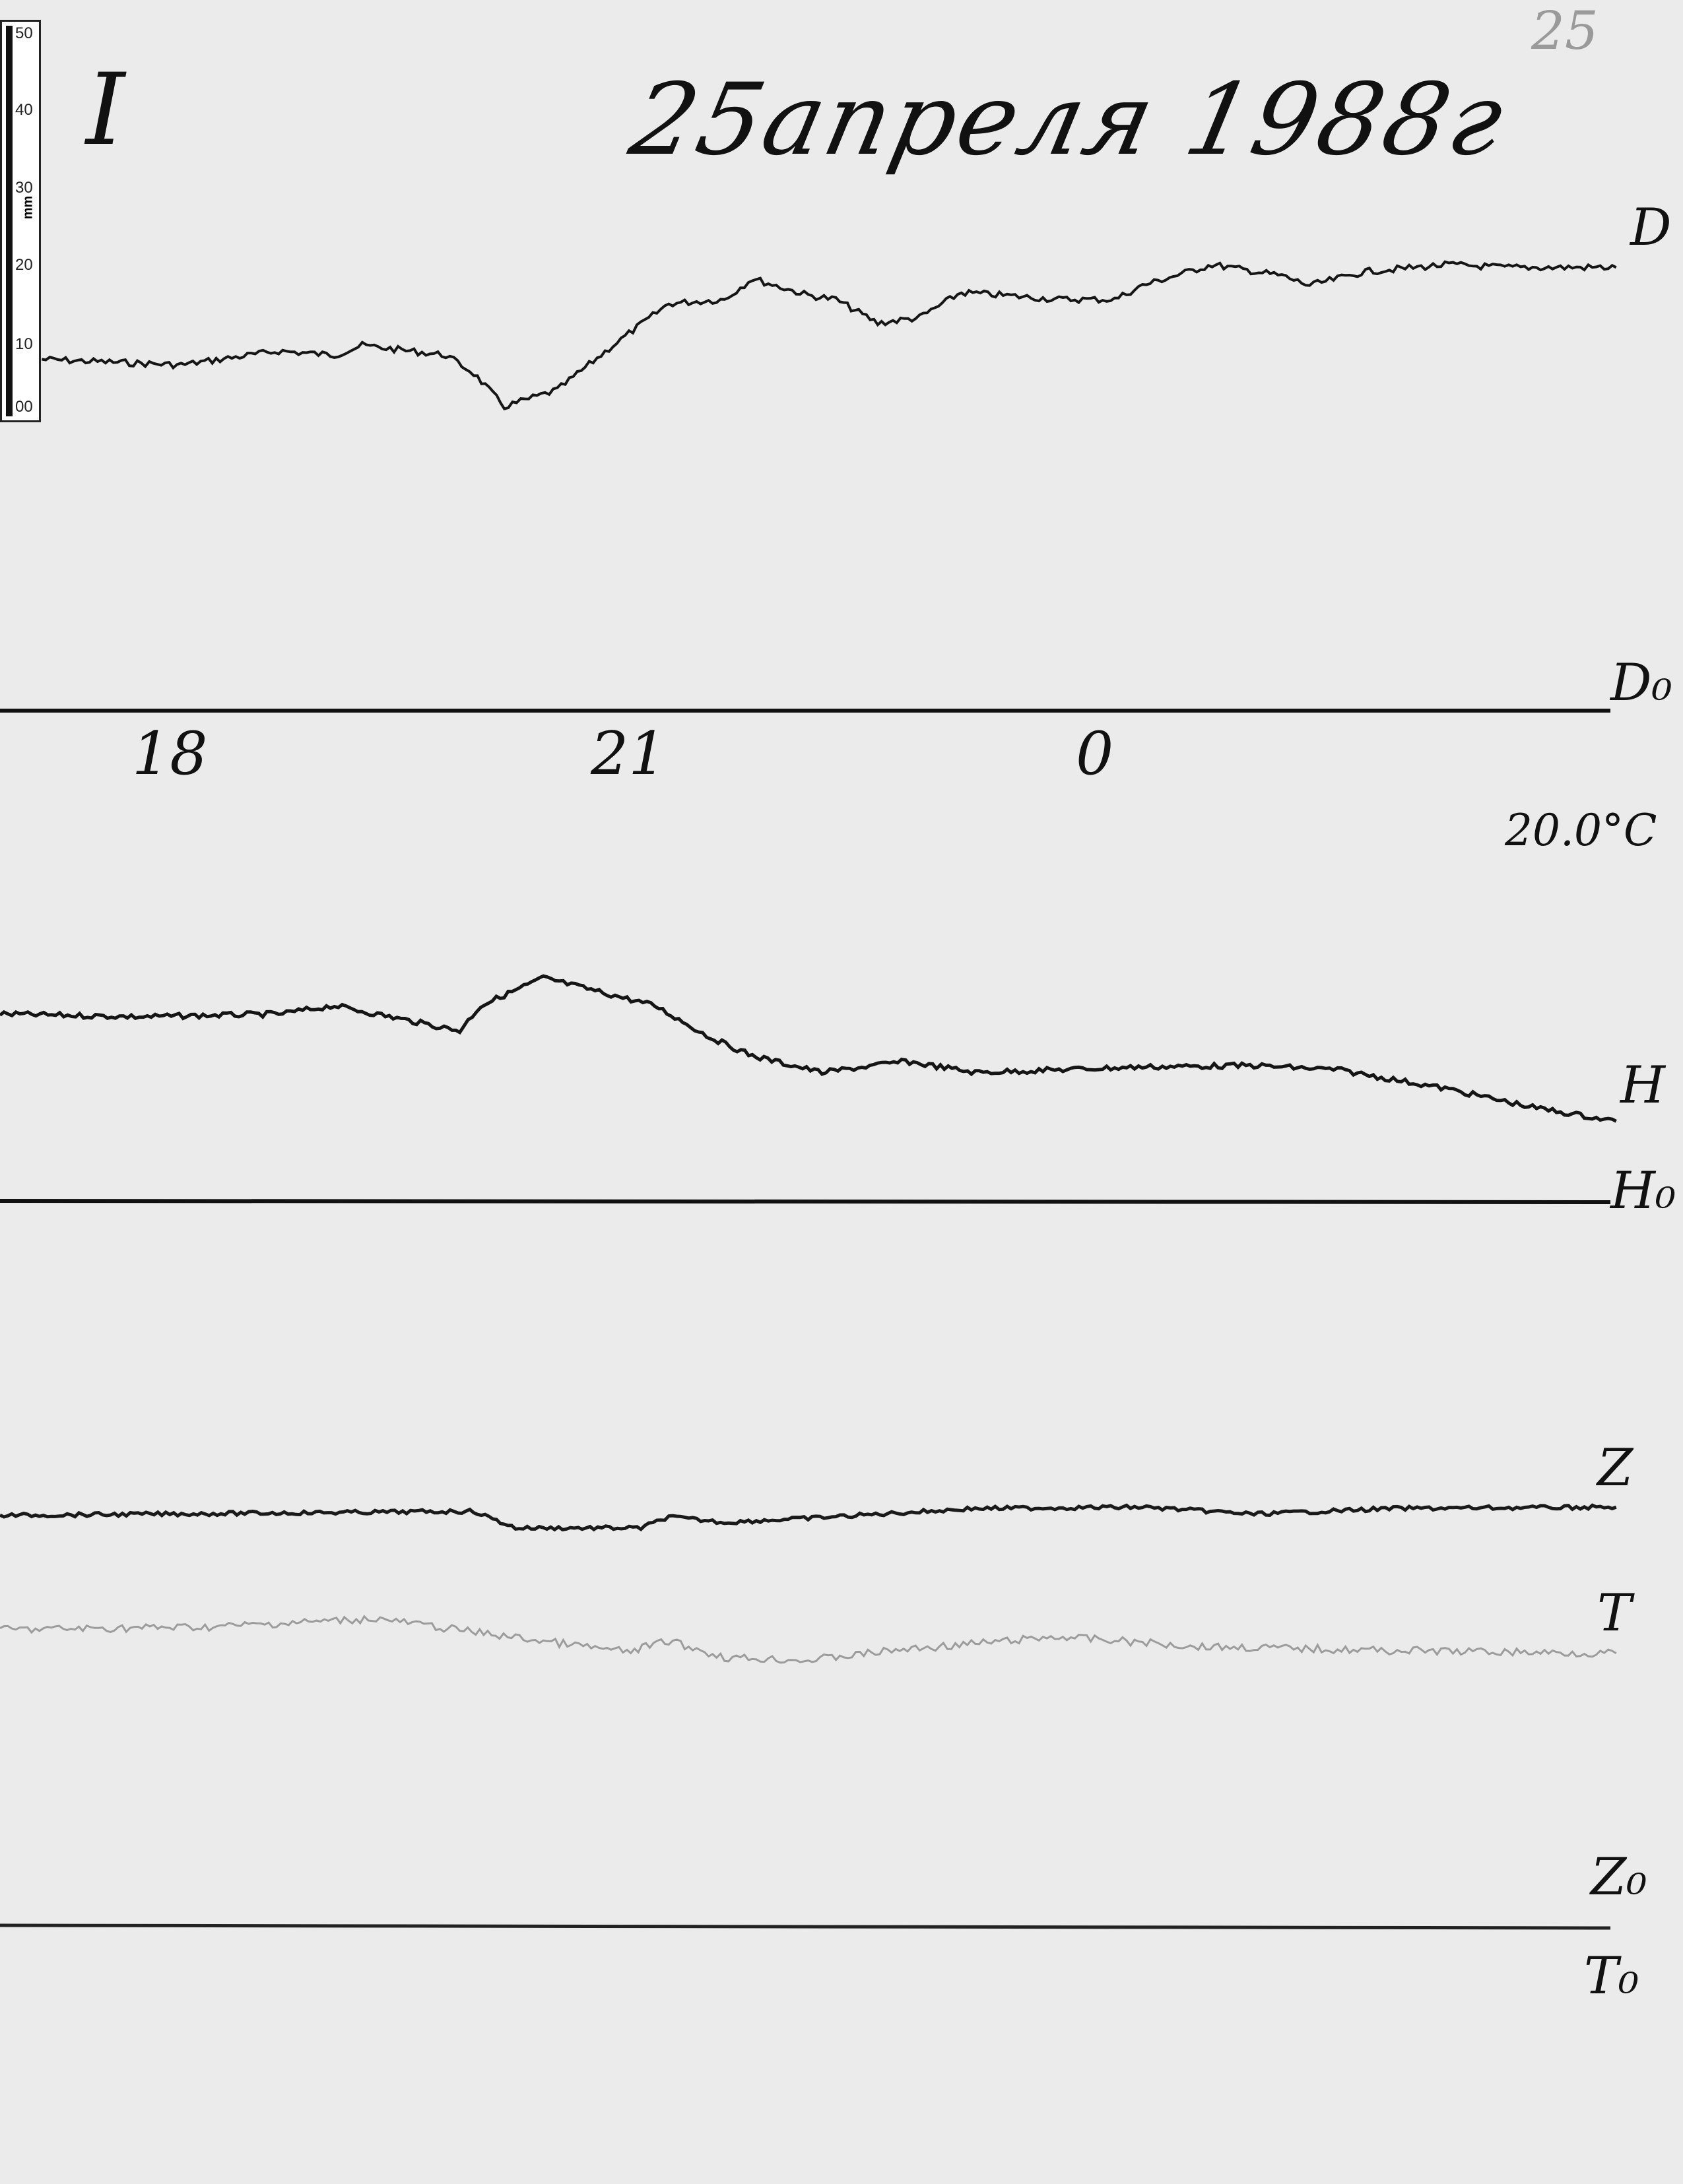 The width and height of the screenshot is (1683, 2184). What do you see at coordinates (24, 110) in the screenshot?
I see `ruler-mark: 40` at bounding box center [24, 110].